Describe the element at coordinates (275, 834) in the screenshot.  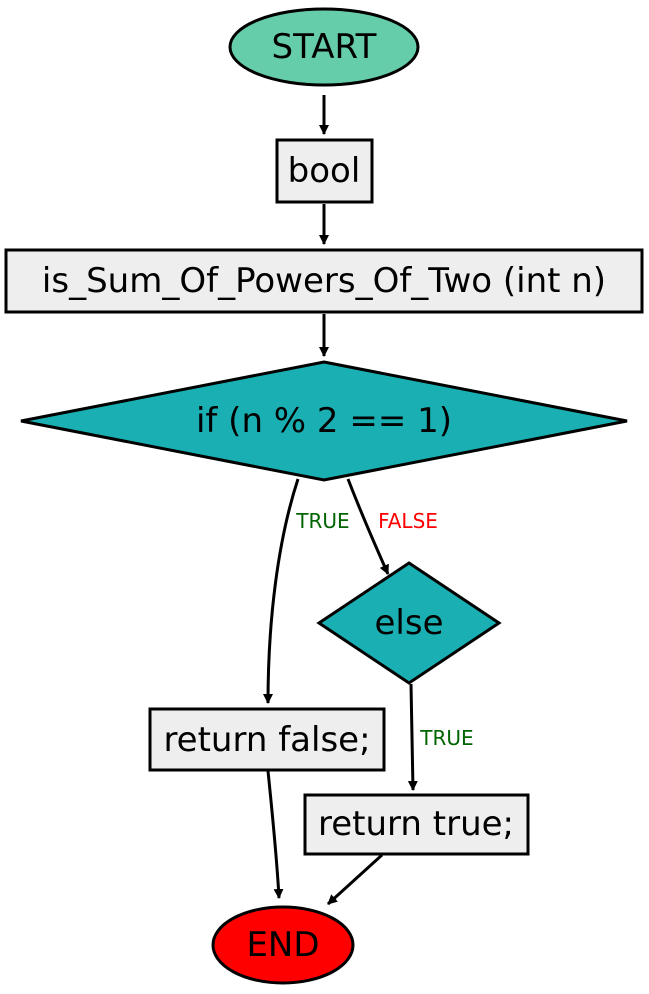
I see `edge-return-false-to-end` at that location.